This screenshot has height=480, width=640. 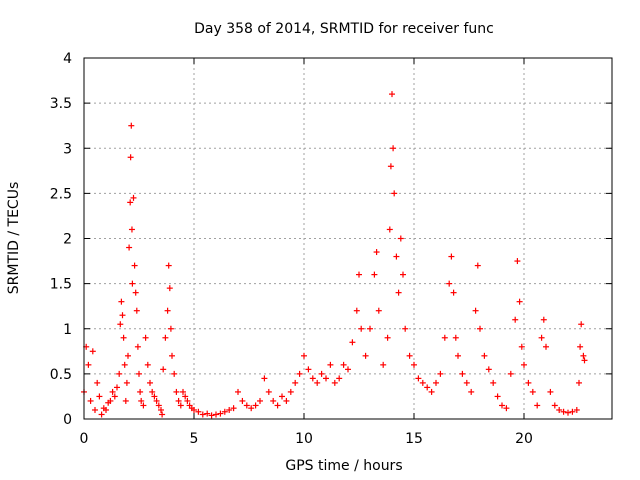 I want to click on y-tick-label: 0, so click(x=67, y=420).